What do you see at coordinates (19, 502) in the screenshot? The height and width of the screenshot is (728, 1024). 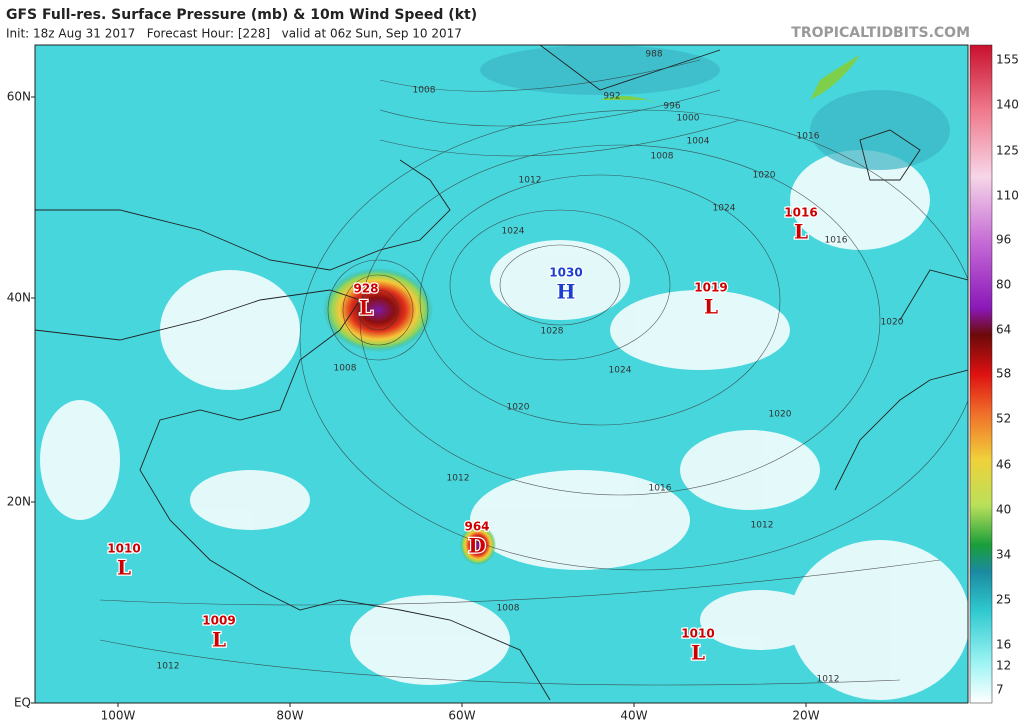 I see `lat-label: 20N` at bounding box center [19, 502].